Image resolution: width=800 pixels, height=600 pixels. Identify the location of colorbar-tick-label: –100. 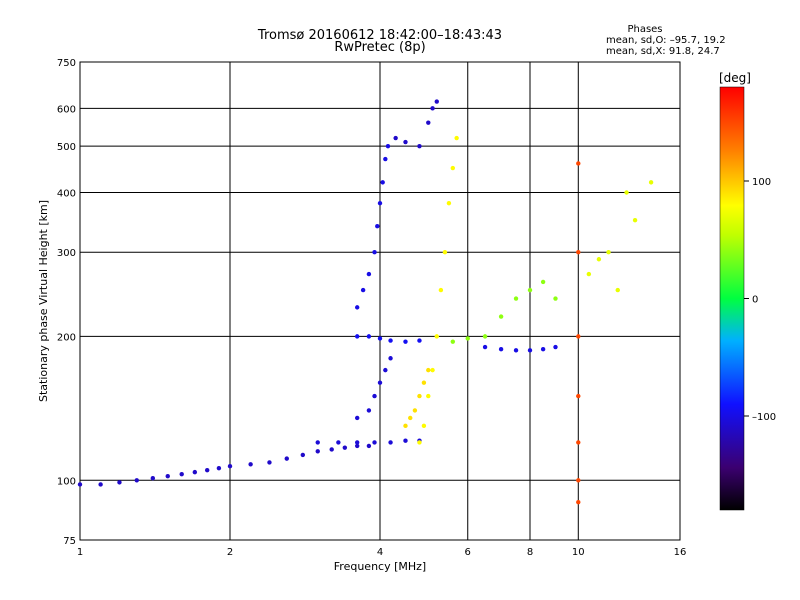
(764, 417).